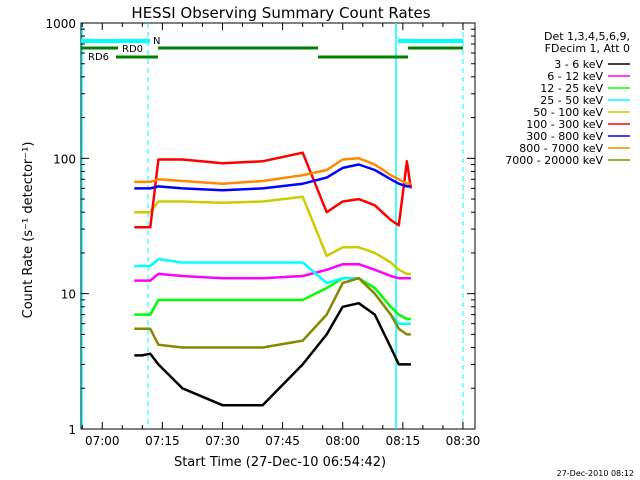 This screenshot has height=480, width=640. I want to click on x-axis-label: Start Time (27-Dec-10 06:54:42), so click(280, 462).